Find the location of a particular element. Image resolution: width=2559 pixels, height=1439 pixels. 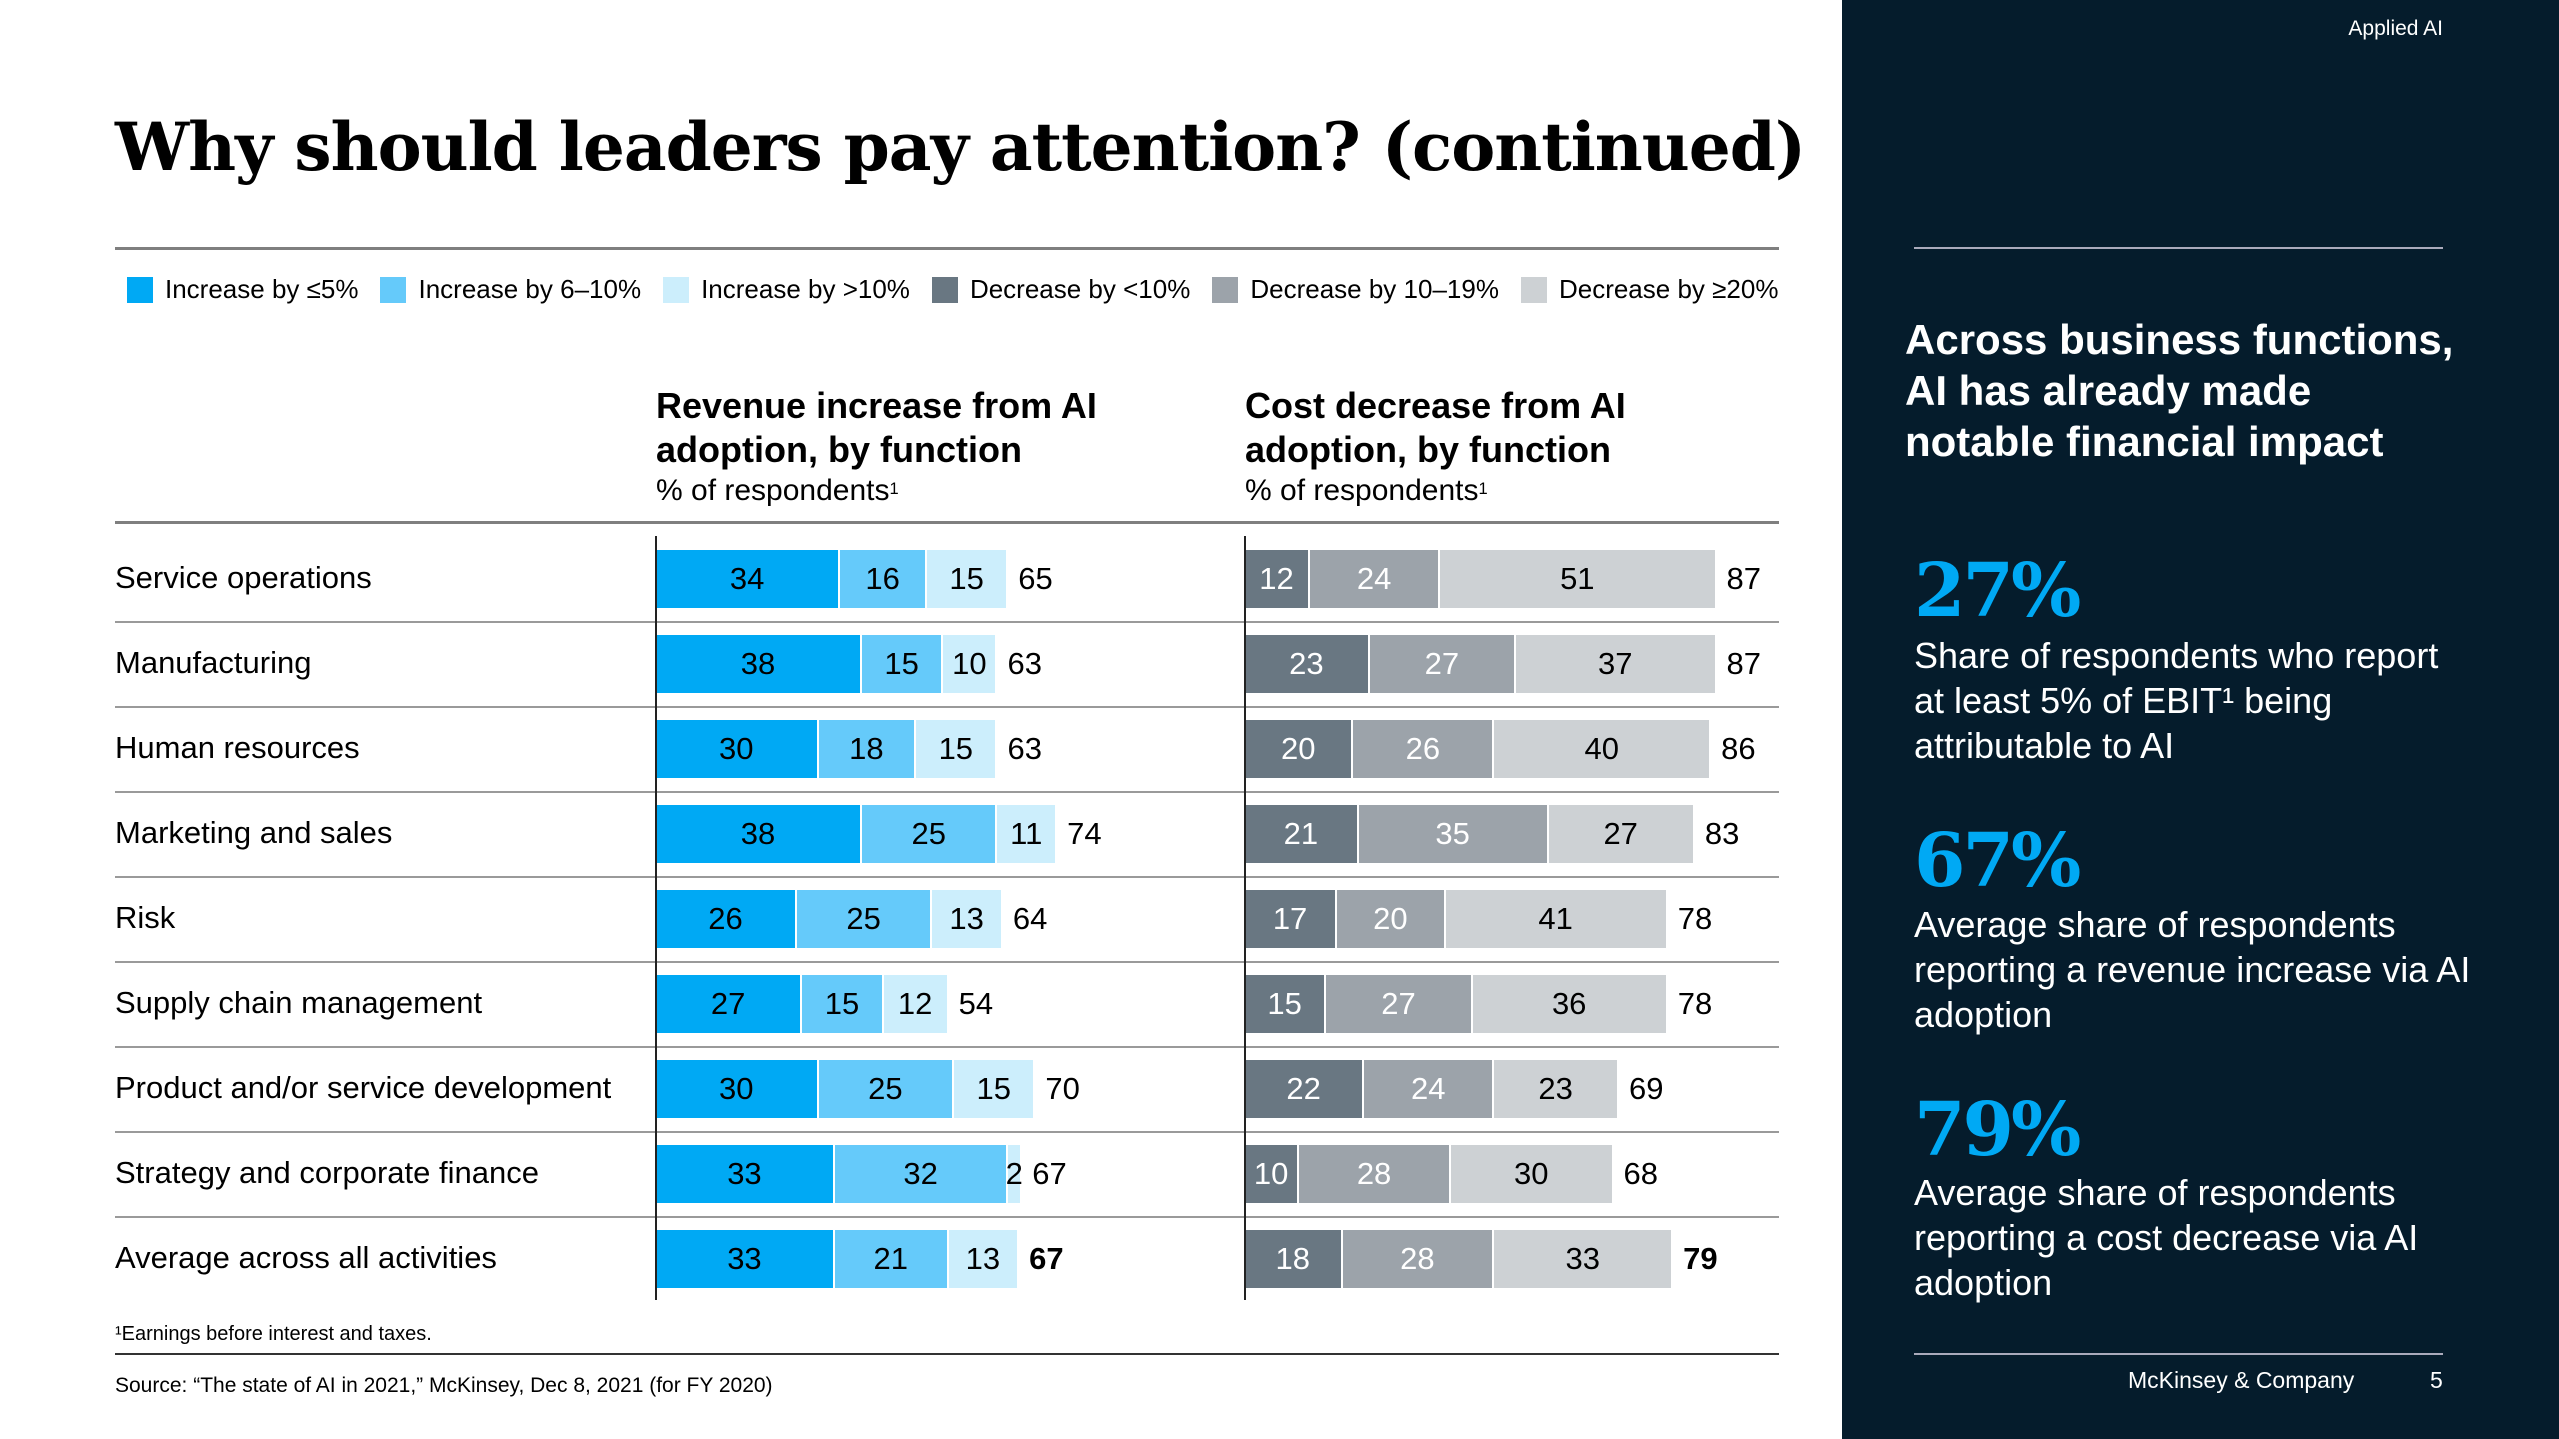

revenue-bar-segment: 15 is located at coordinates (995, 1089).